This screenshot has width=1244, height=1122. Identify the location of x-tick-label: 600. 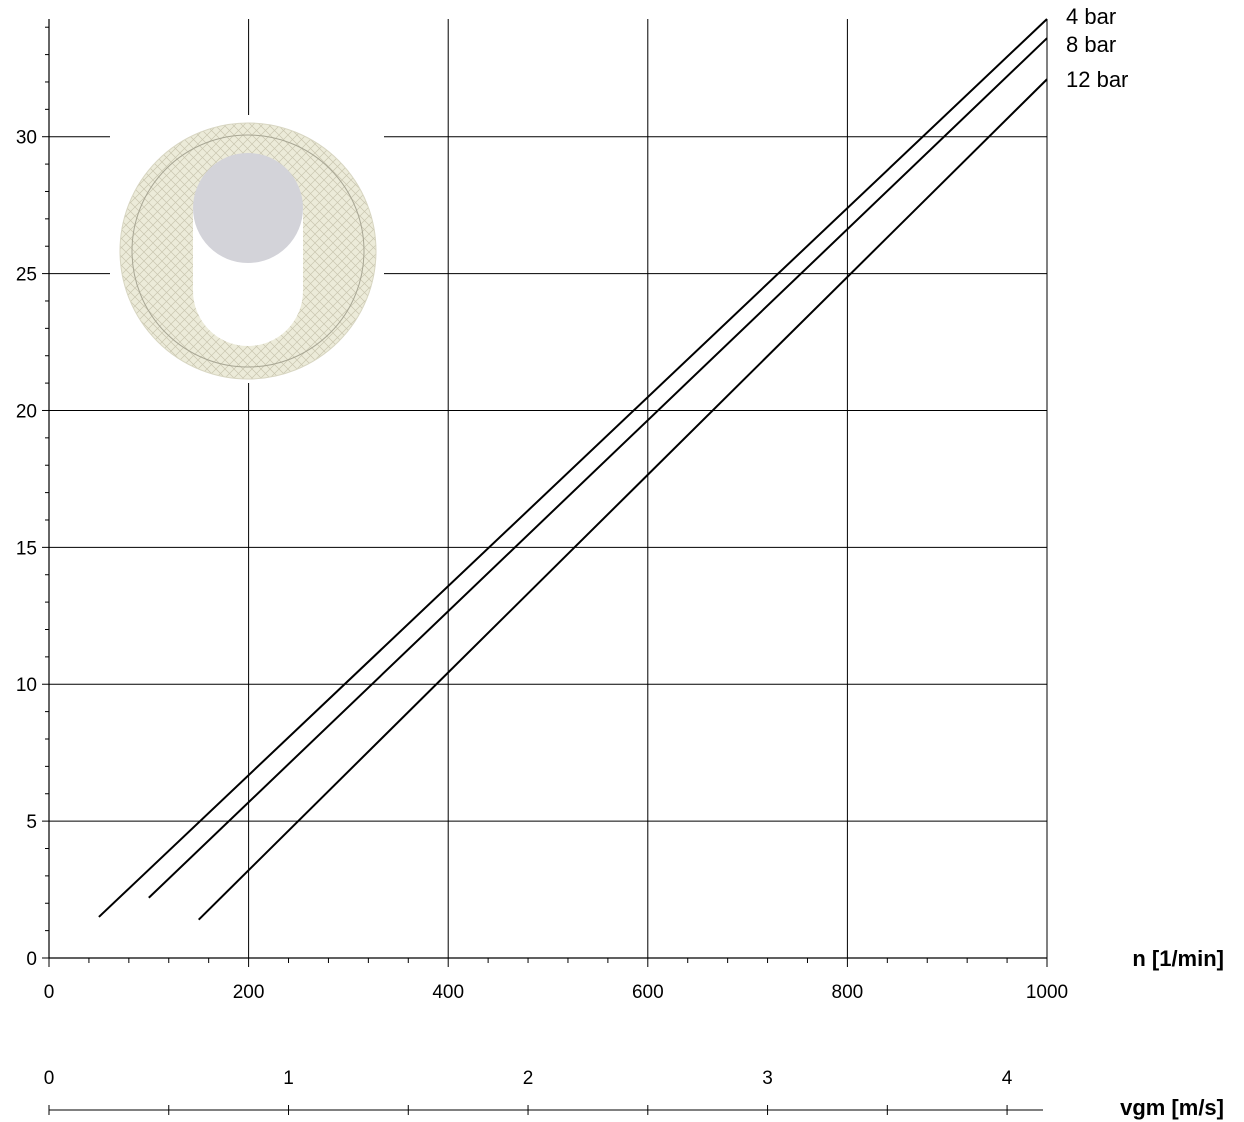
(648, 992).